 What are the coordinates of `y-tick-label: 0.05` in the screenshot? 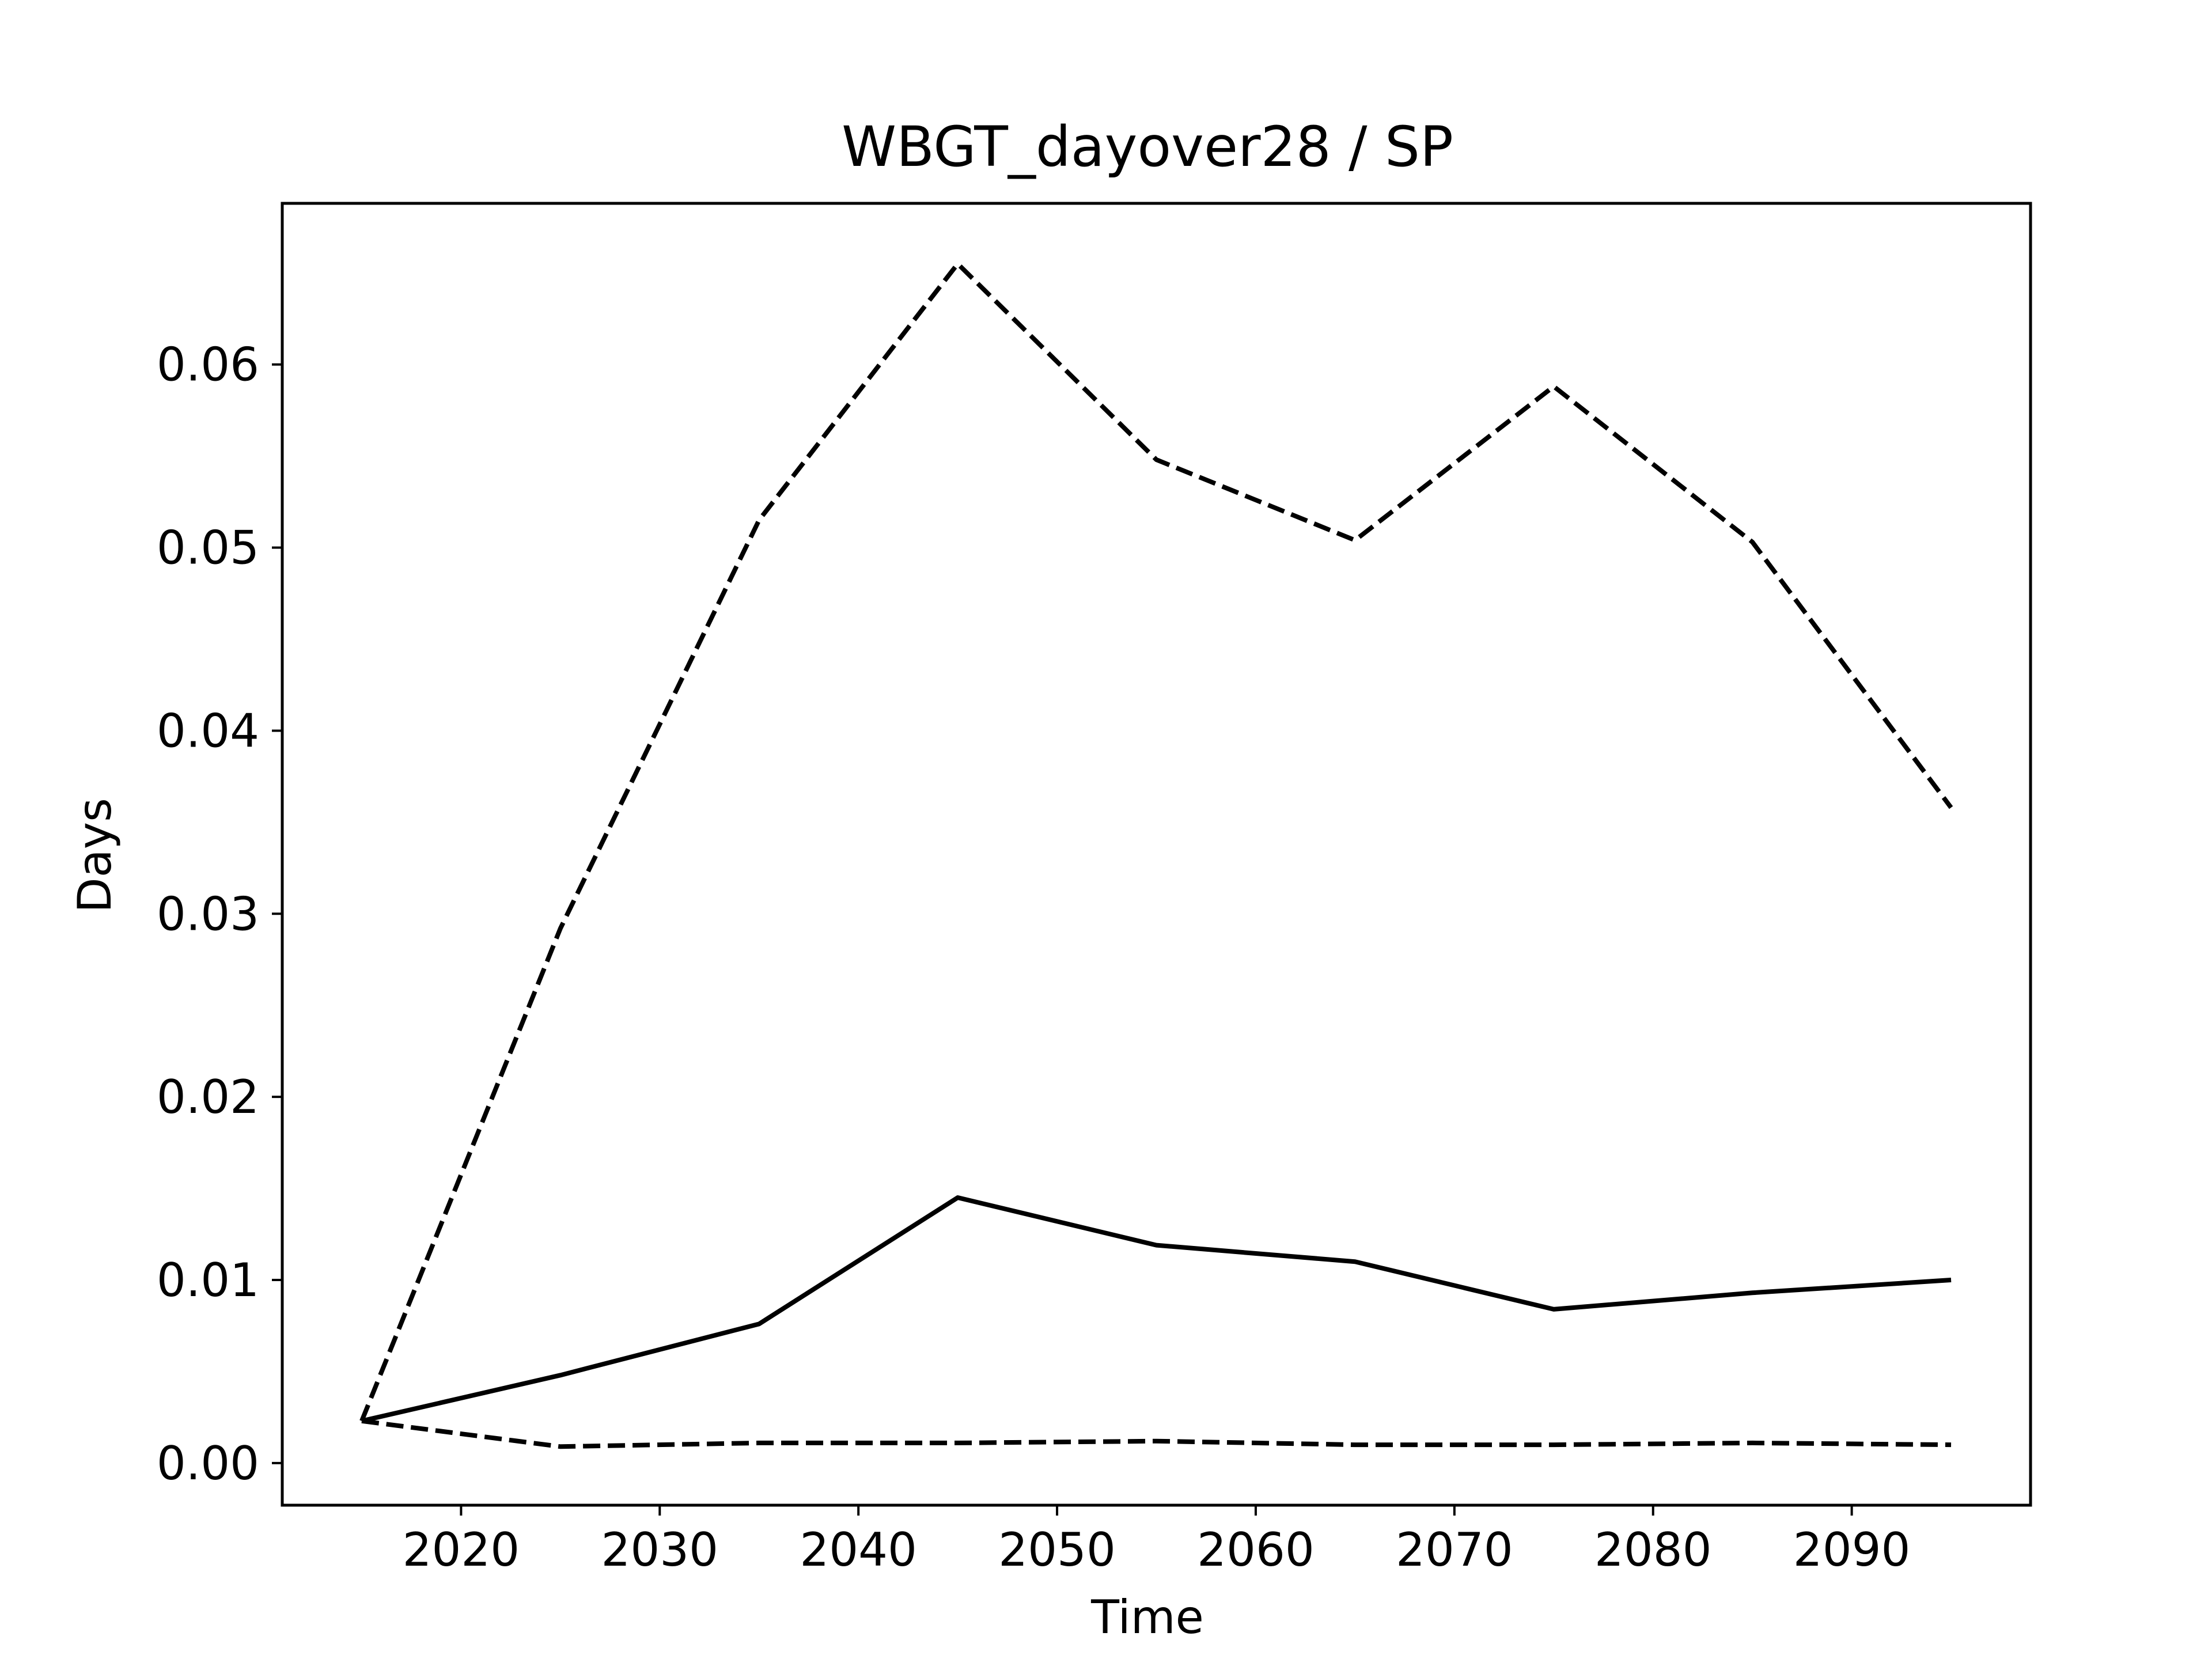 It's located at (208, 548).